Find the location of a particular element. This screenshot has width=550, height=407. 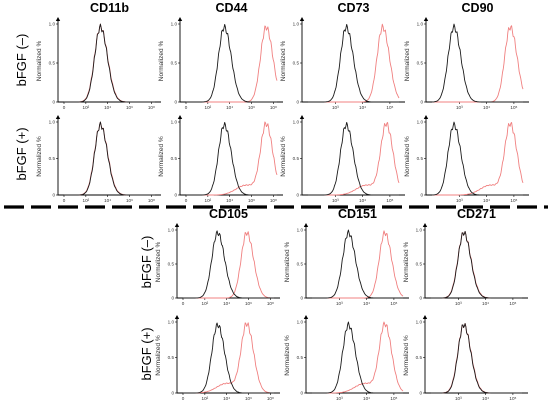

histogram-panel-cd11b-minus: CD11b Normalized % 0 0.5 1.0 0 10² 10⁴ 10⁶ 10⁸ is located at coordinates (98, 55).